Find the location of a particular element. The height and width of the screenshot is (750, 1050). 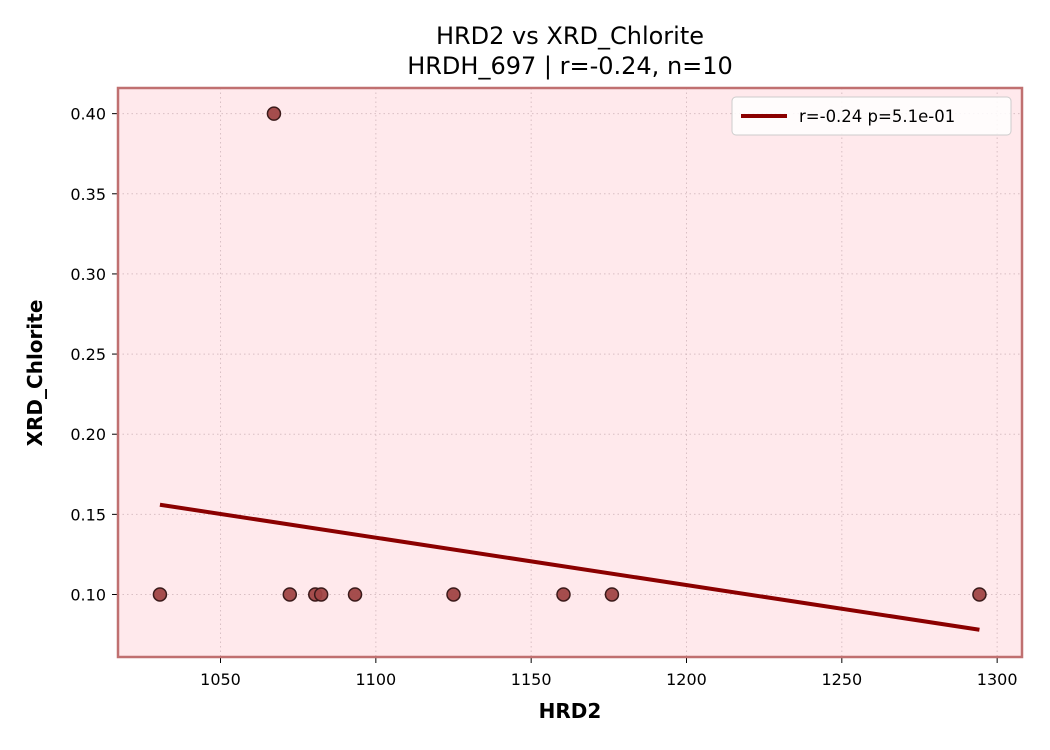

y-axis-label: XRD_Chlorite is located at coordinates (35, 373).